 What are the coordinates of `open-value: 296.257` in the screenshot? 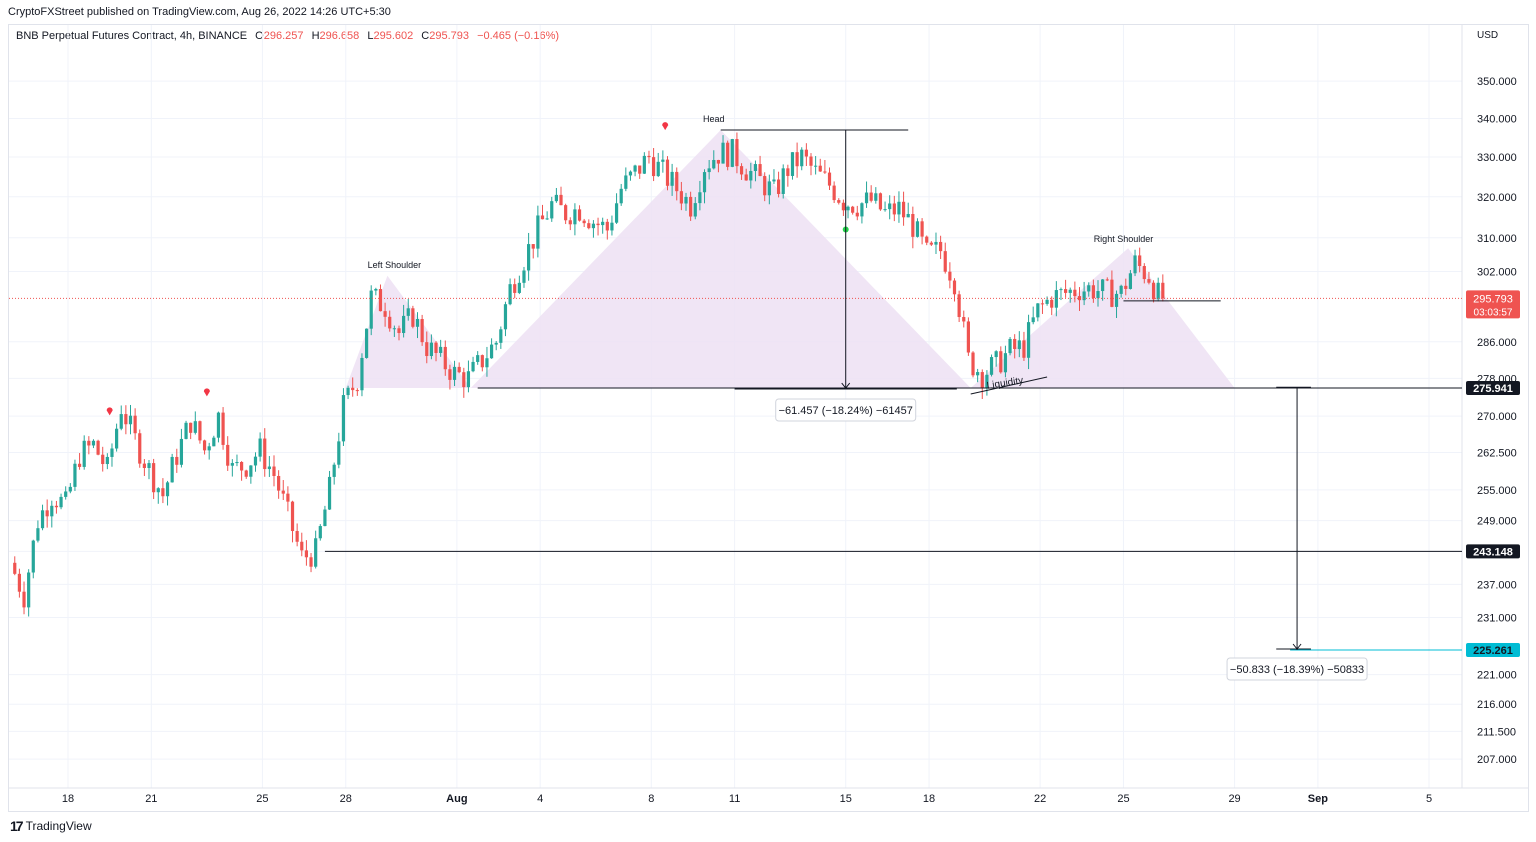 It's located at (283, 36).